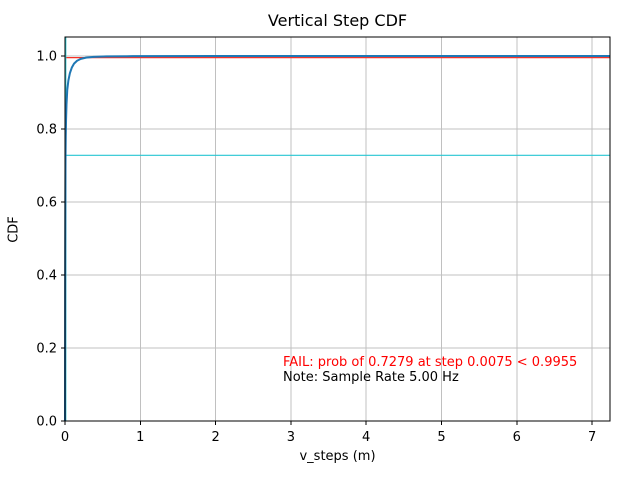  What do you see at coordinates (46, 129) in the screenshot?
I see `y-tick-label: 0.8` at bounding box center [46, 129].